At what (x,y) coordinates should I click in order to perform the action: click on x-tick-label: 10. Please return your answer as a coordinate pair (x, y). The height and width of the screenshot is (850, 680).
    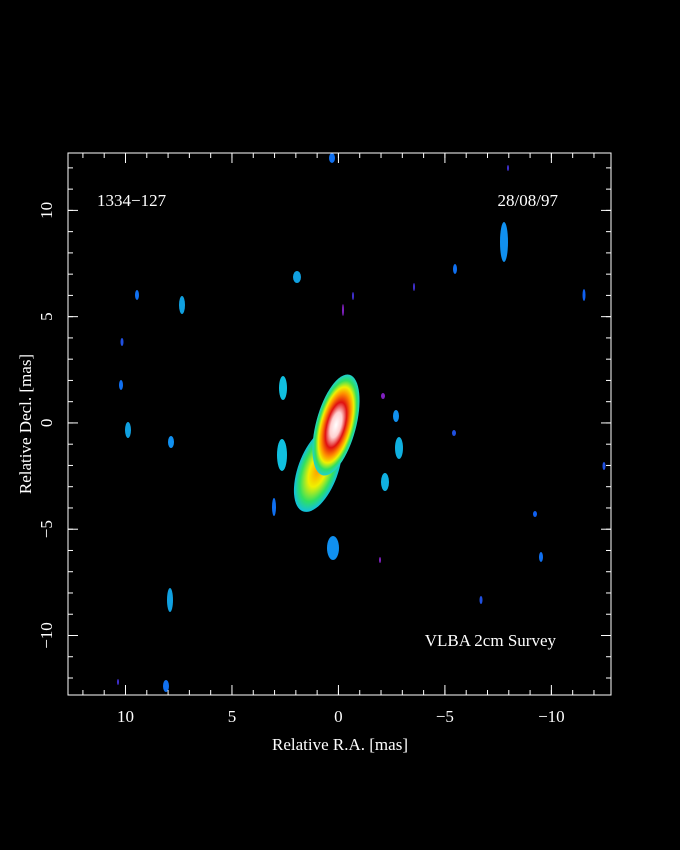
    Looking at the image, I should click on (125, 716).